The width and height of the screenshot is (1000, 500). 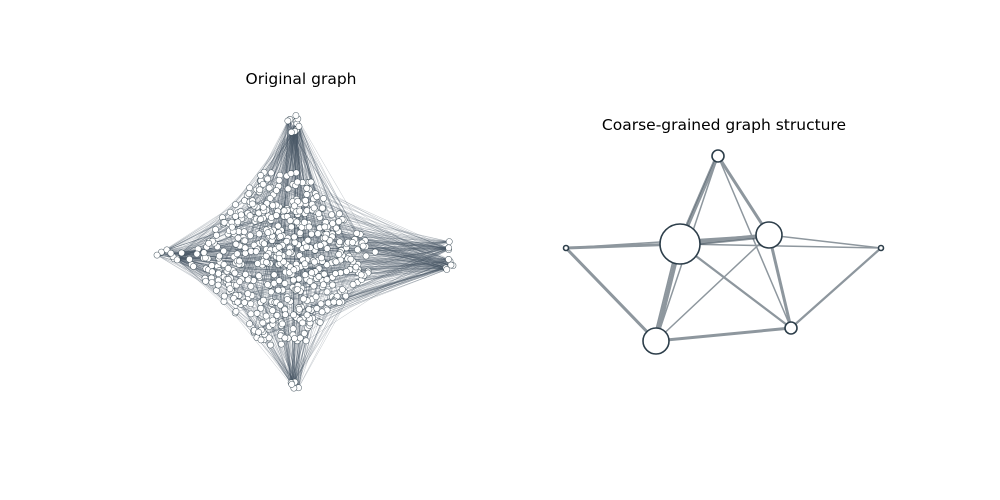 What do you see at coordinates (735, 286) in the screenshot?
I see `coarse-edge-center-bottom-right` at bounding box center [735, 286].